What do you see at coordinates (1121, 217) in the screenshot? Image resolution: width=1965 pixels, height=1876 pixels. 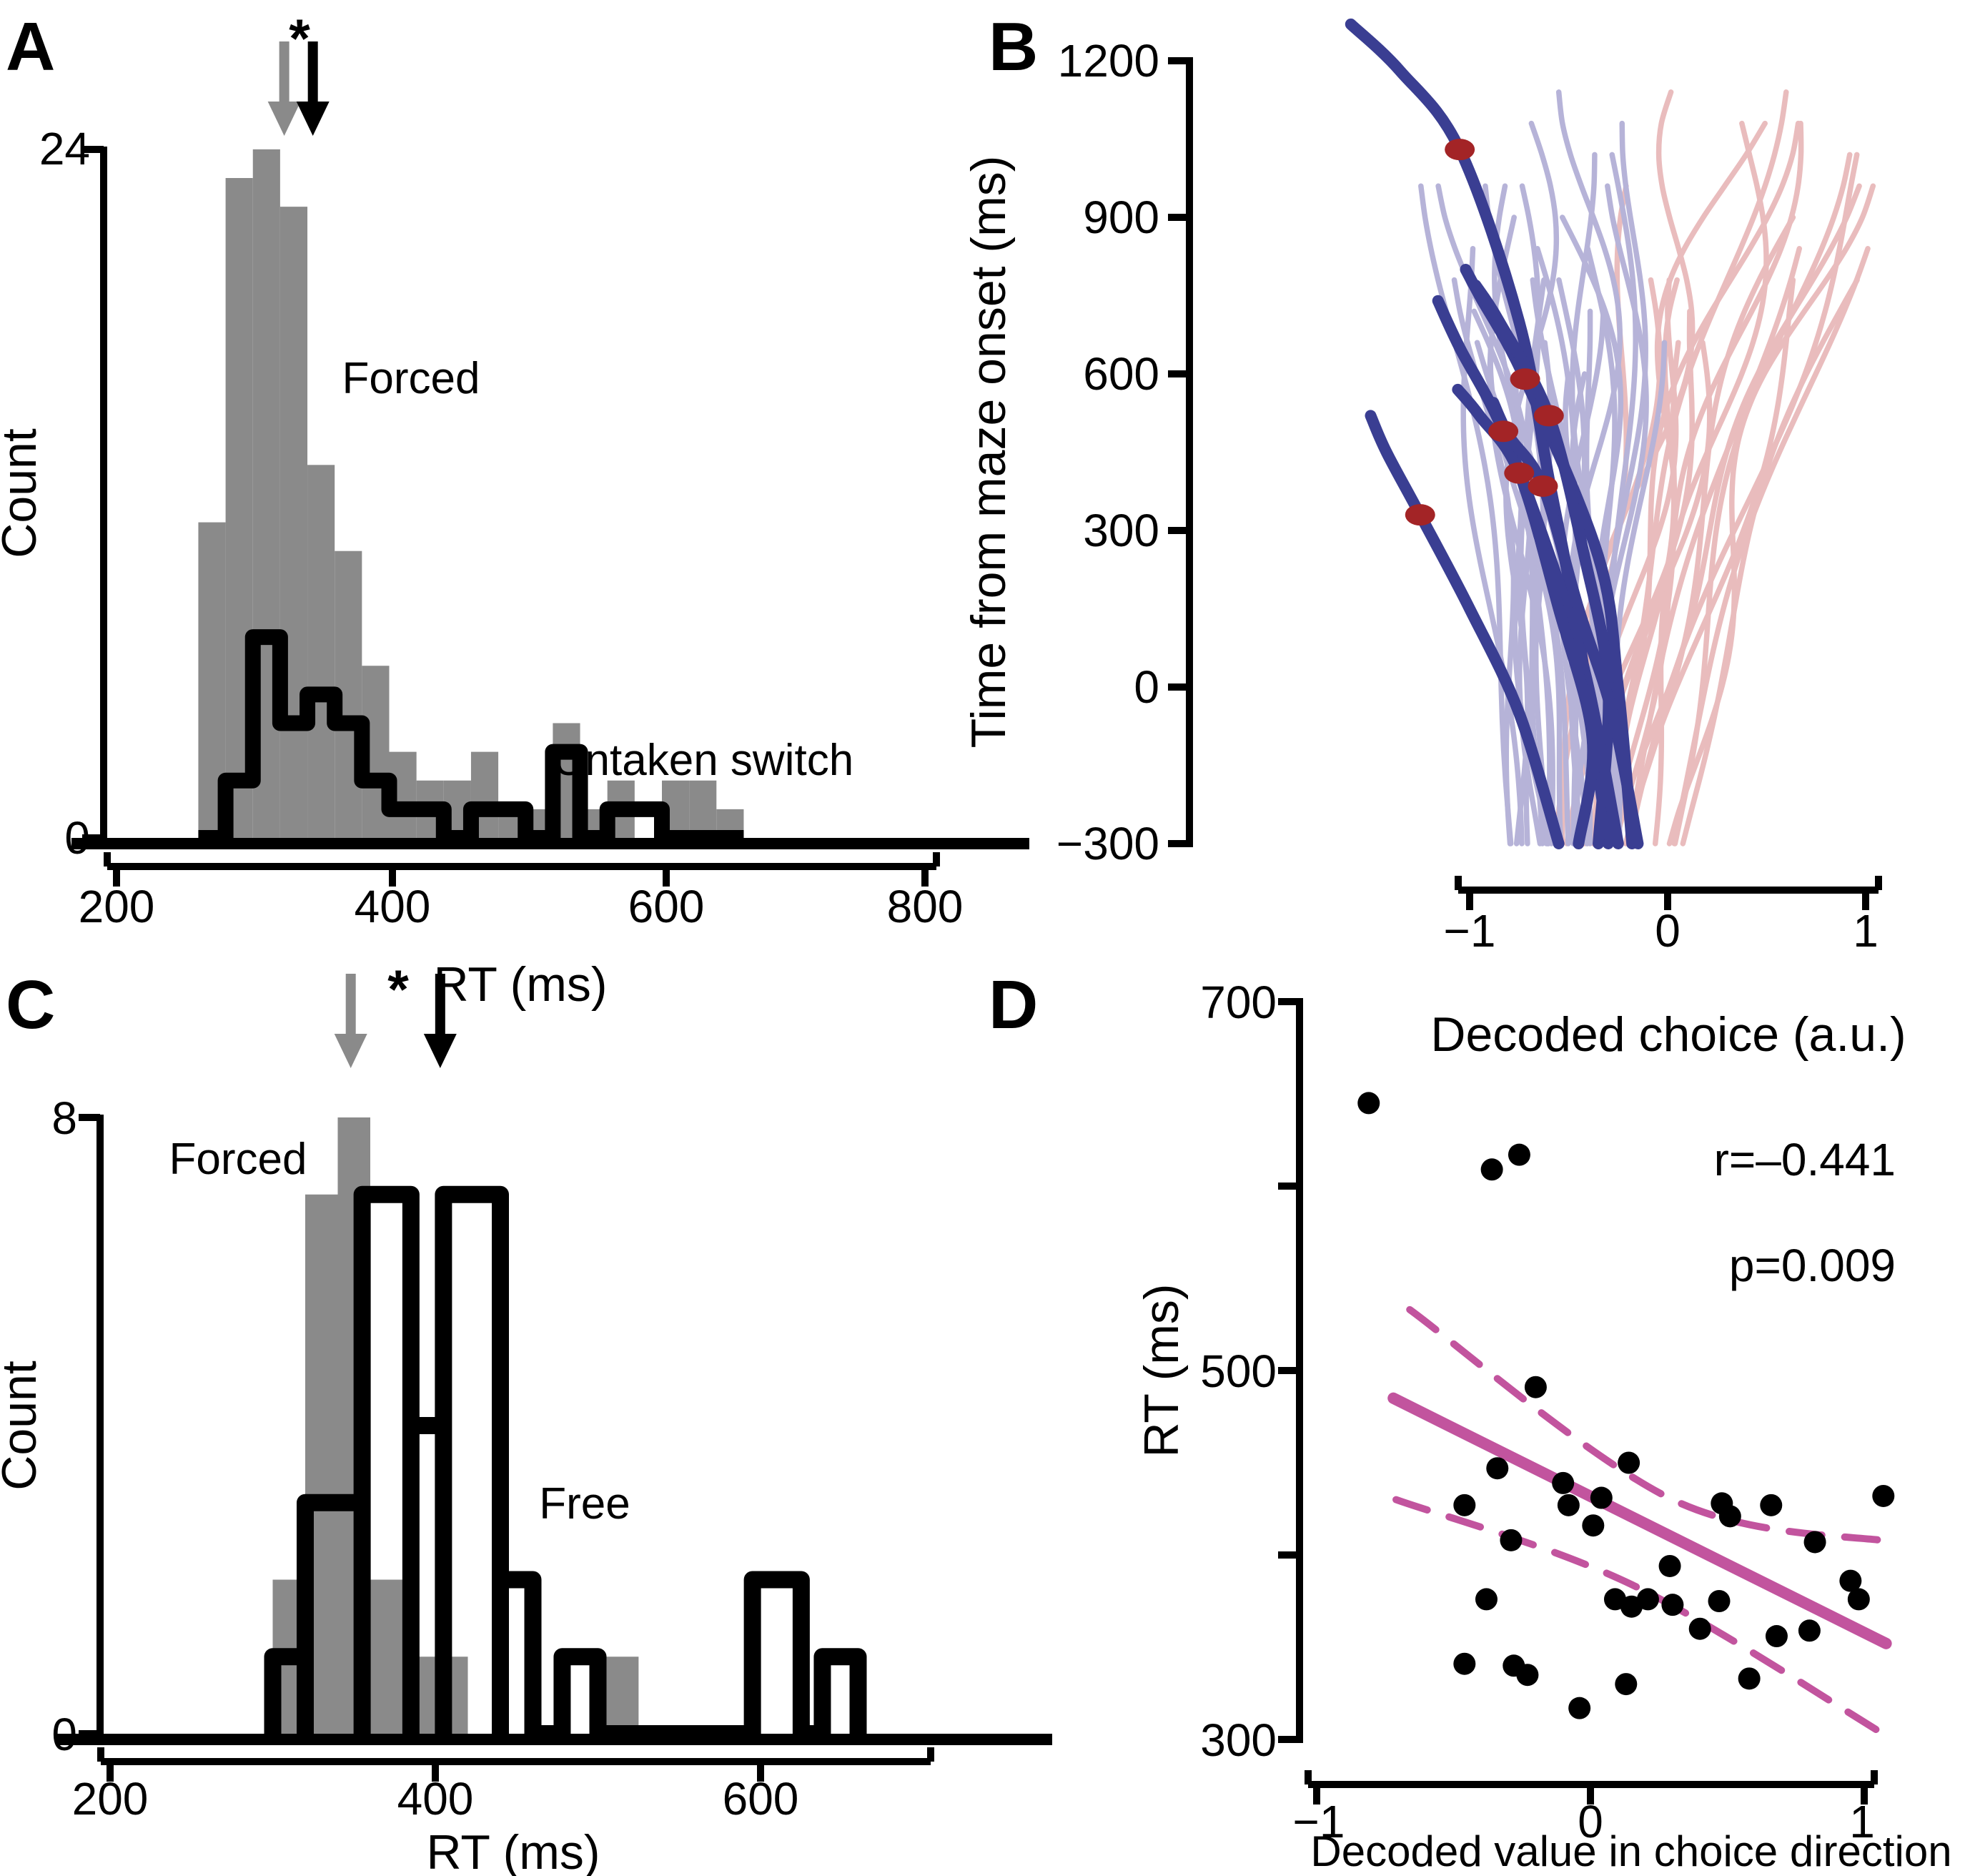 I see `panel-b-ytick-900: 900` at bounding box center [1121, 217].